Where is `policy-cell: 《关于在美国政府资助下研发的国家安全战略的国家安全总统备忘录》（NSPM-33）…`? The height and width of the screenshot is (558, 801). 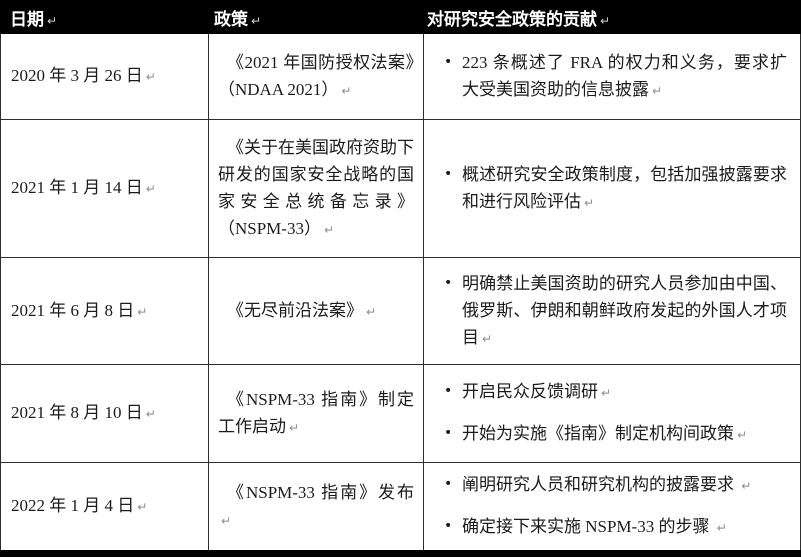 policy-cell: 《关于在美国政府资助下研发的国家安全战略的国家安全总统备忘录》（NSPM-33）… is located at coordinates (315, 188).